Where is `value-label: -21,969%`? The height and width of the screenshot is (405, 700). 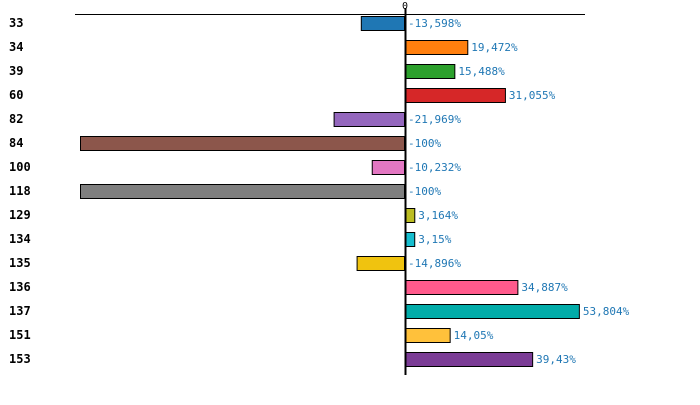
value-label: -21,969% is located at coordinates (434, 119).